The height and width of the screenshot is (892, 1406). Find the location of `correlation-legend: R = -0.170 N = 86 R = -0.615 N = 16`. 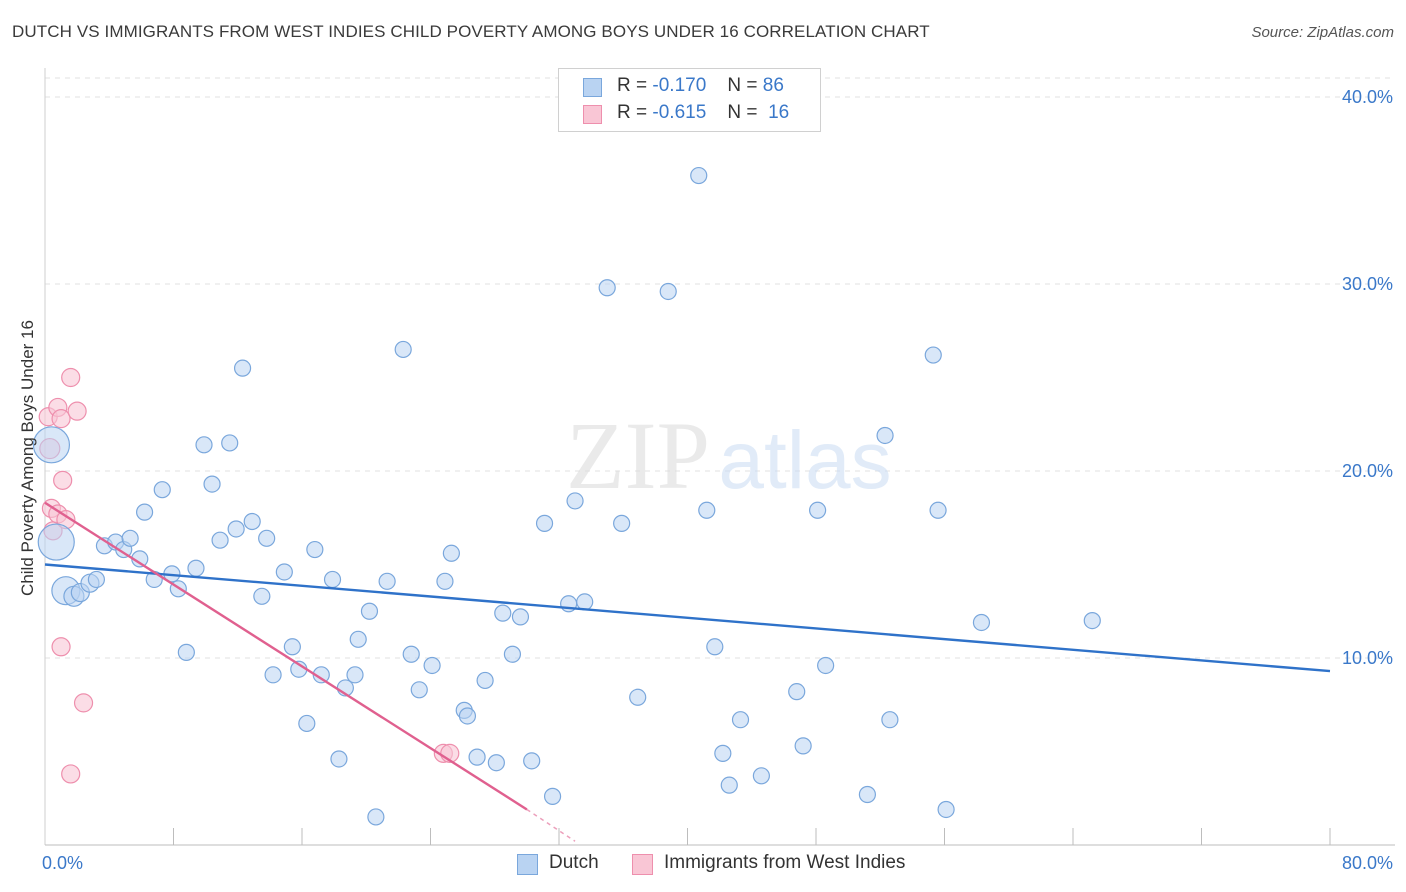

correlation-legend: R = -0.170 N = 86 R = -0.615 N = 16 is located at coordinates (689, 100).